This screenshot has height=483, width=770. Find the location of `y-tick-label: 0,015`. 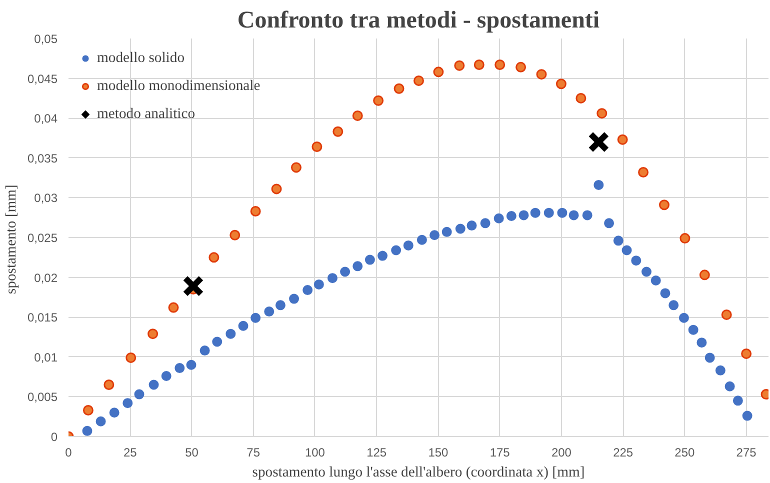

y-tick-label: 0,015 is located at coordinates (42, 317).